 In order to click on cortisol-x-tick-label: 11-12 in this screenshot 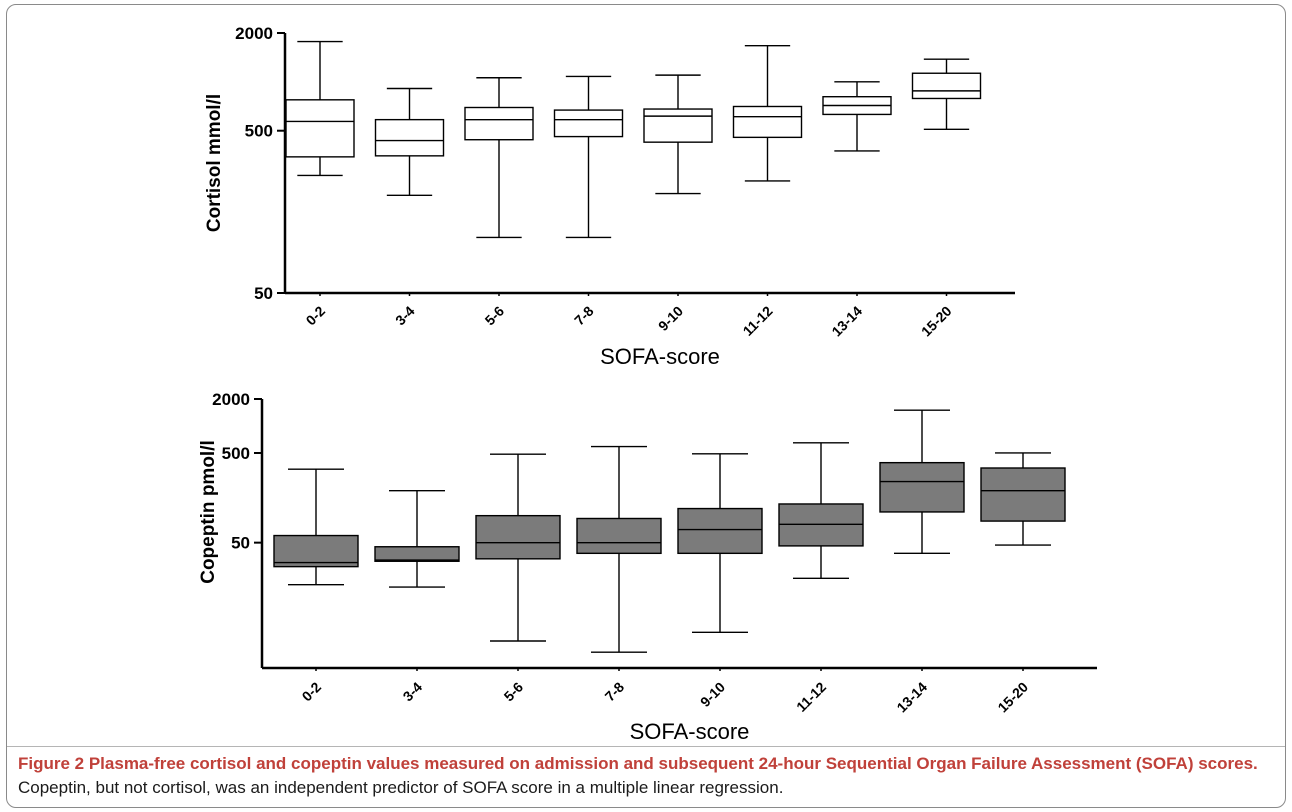, I will do `click(758, 321)`.